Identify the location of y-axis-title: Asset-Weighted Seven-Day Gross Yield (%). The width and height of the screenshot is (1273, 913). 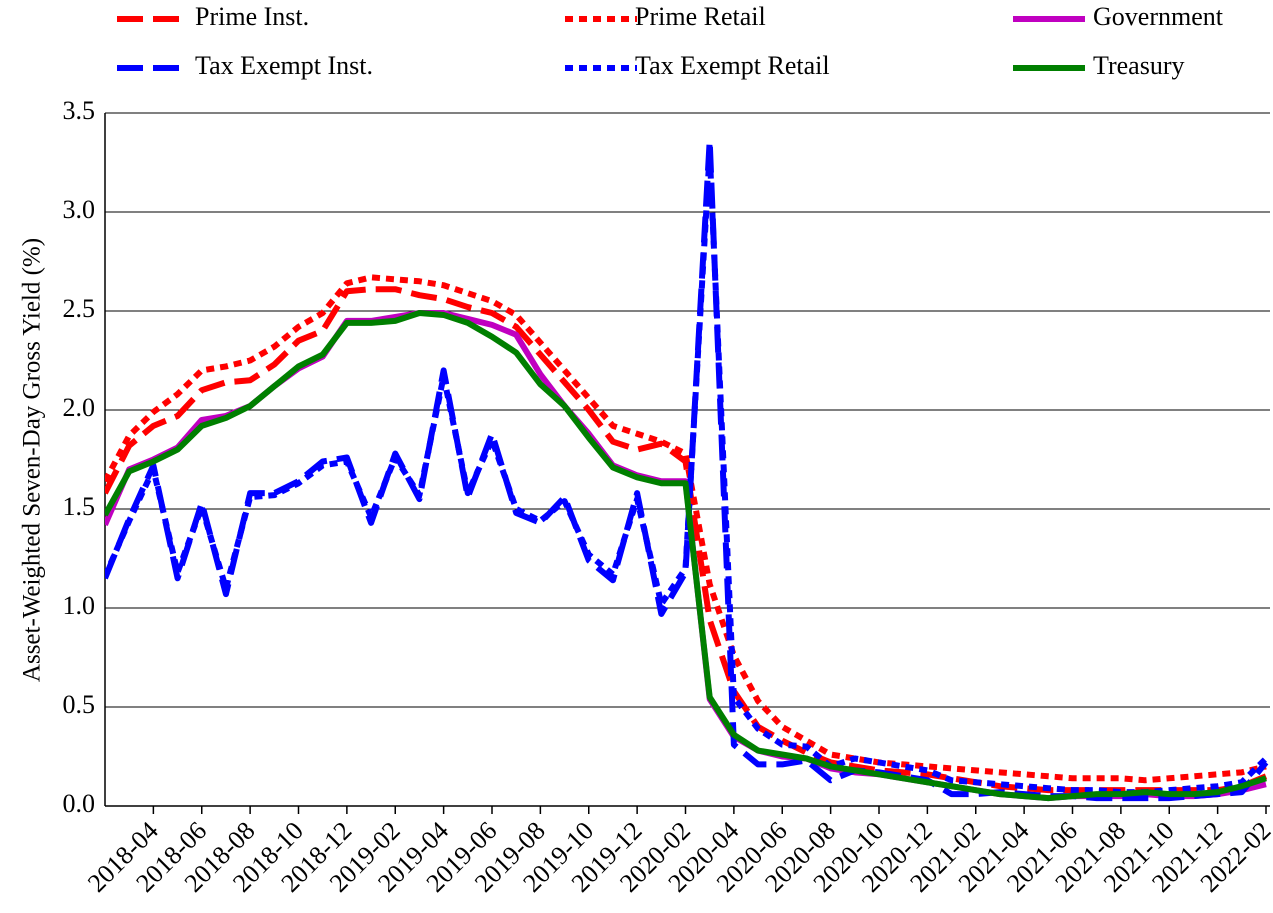
(32, 460).